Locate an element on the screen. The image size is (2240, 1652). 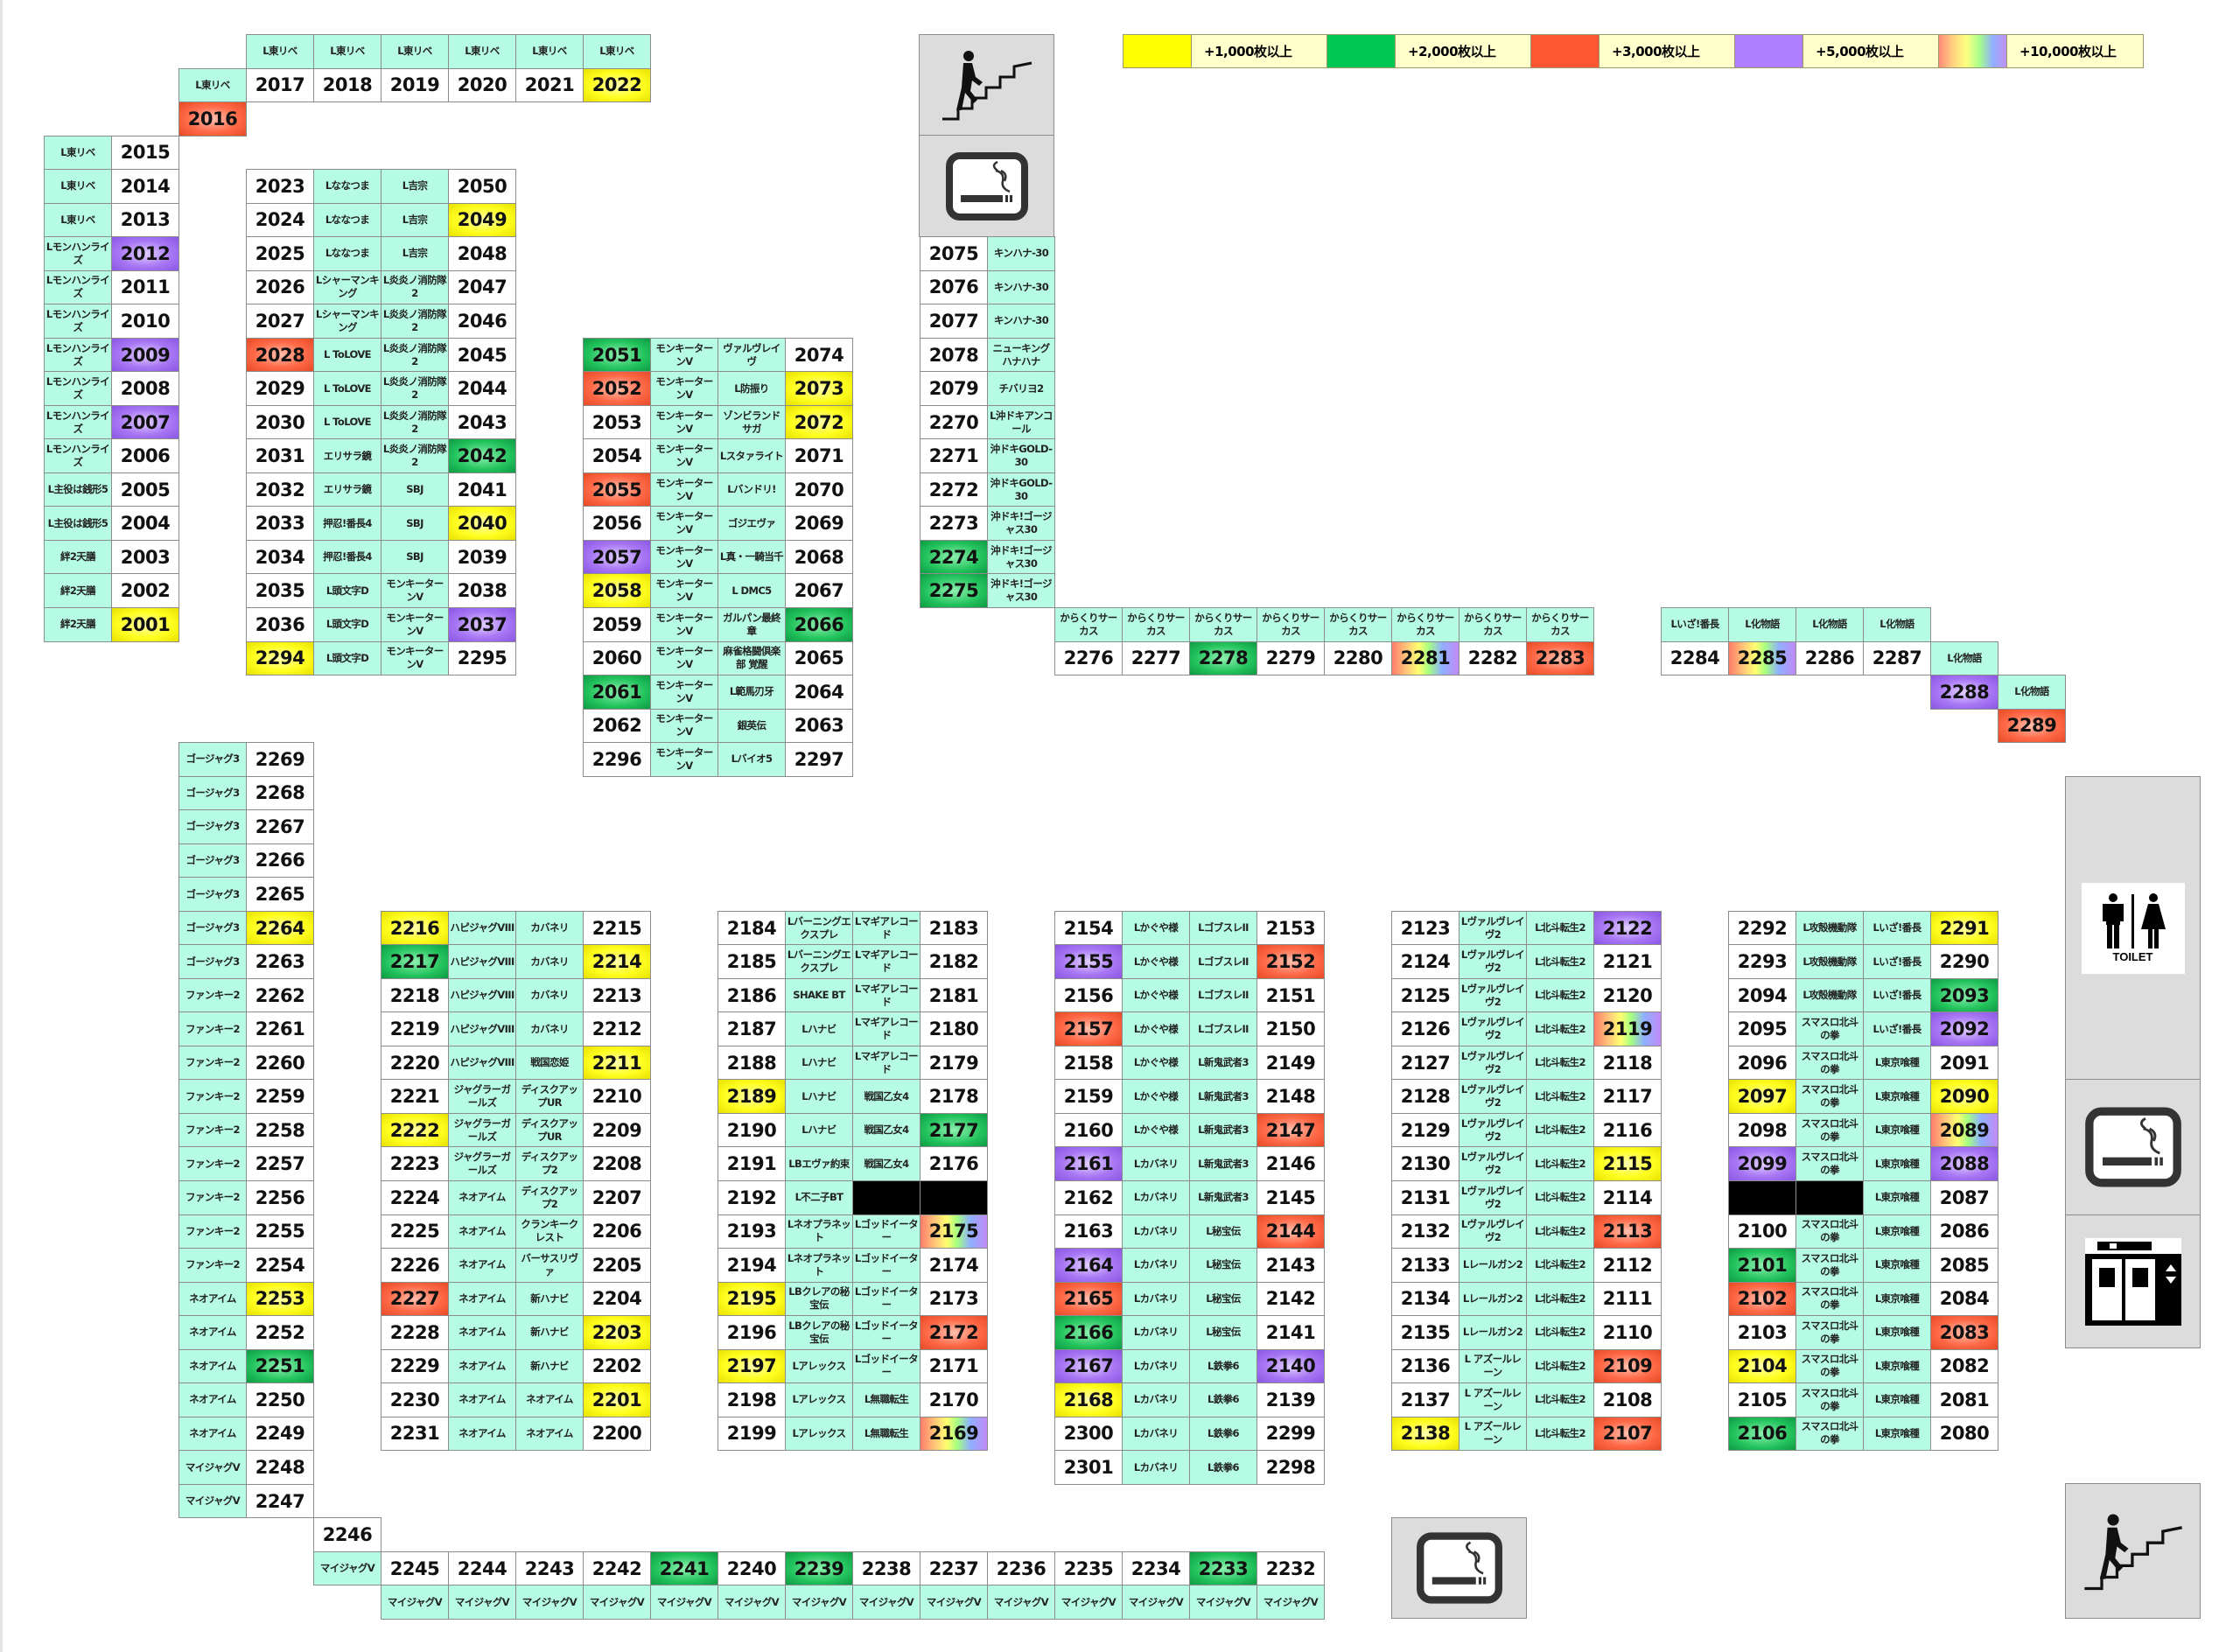
machine-number-2204: 2204 is located at coordinates (617, 1299).